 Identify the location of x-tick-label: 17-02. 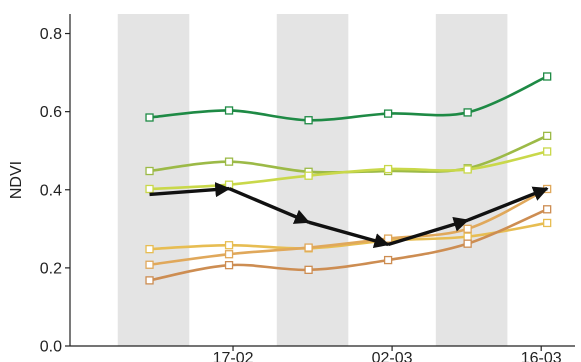
(233, 356).